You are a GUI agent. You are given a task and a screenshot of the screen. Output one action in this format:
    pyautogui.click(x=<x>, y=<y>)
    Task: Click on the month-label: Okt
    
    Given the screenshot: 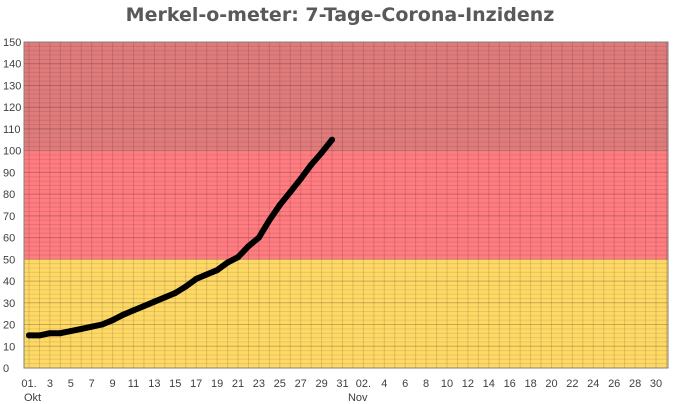 What is the action you would take?
    pyautogui.click(x=32, y=398)
    